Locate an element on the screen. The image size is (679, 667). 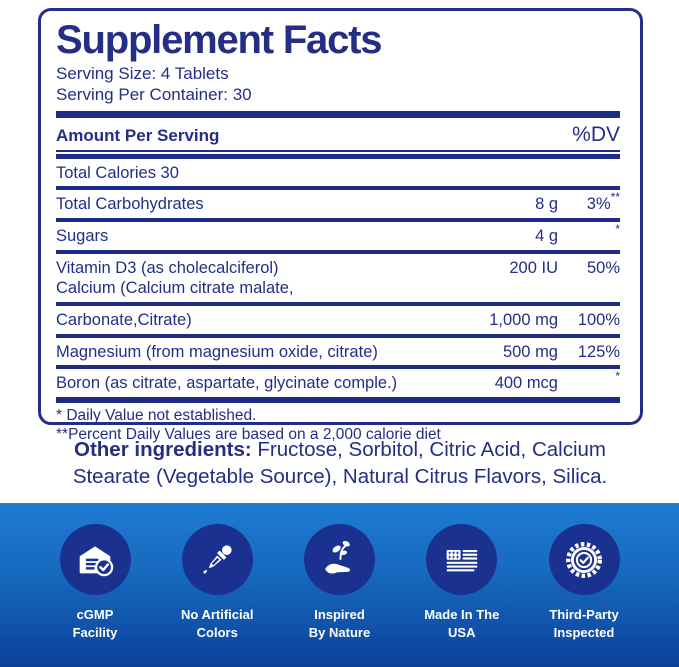
row-dv-asterisk: ** is located at coordinates (615, 196).